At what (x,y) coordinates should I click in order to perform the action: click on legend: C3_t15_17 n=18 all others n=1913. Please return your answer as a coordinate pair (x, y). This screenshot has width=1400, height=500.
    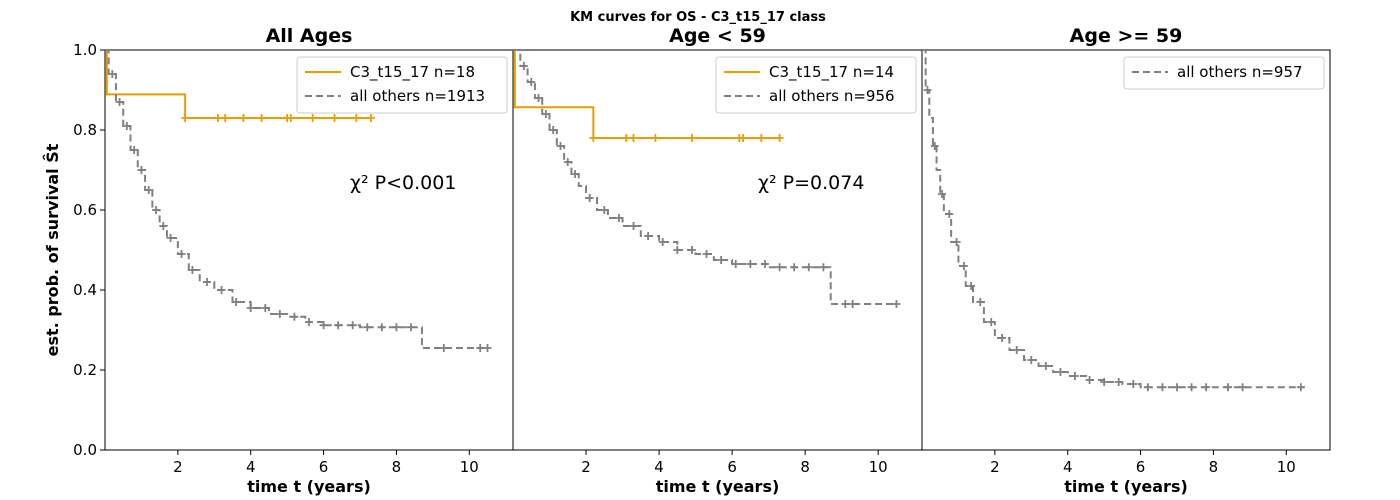
    Looking at the image, I should click on (402, 85).